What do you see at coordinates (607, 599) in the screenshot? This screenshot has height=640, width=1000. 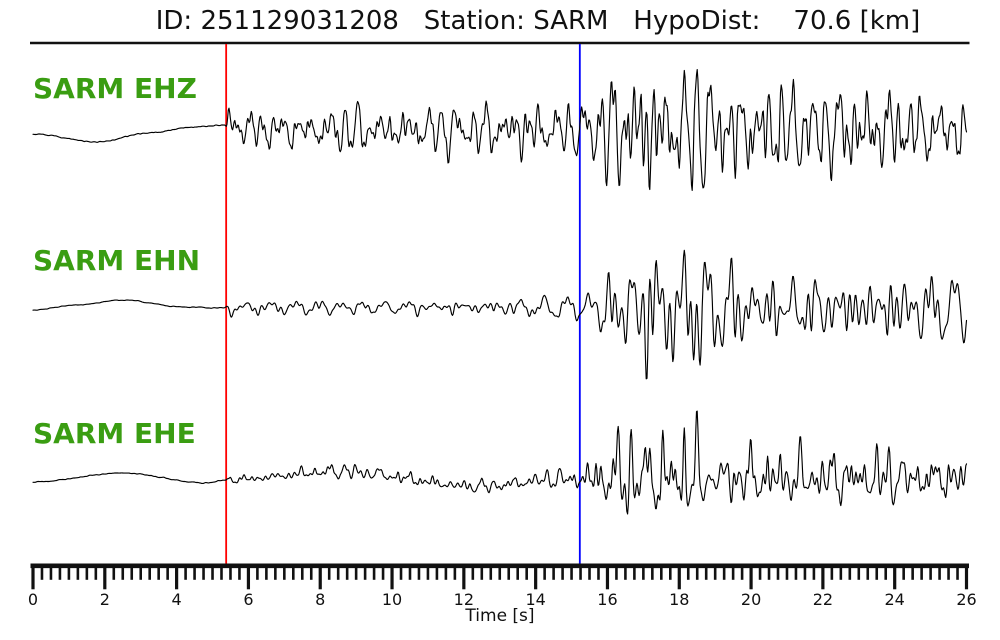 I see `tick-label: 16` at bounding box center [607, 599].